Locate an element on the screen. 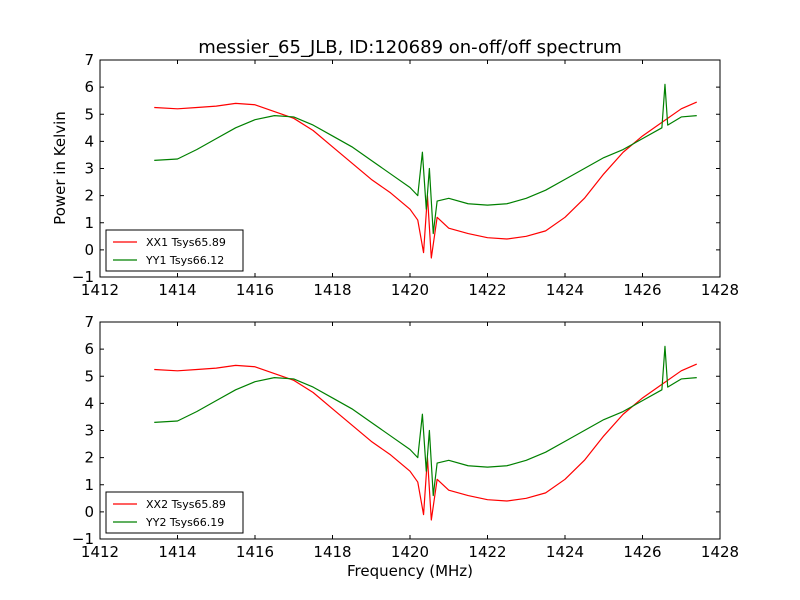 This screenshot has width=800, height=600. legend-entry: XX1 Tsys65.89 is located at coordinates (186, 242).